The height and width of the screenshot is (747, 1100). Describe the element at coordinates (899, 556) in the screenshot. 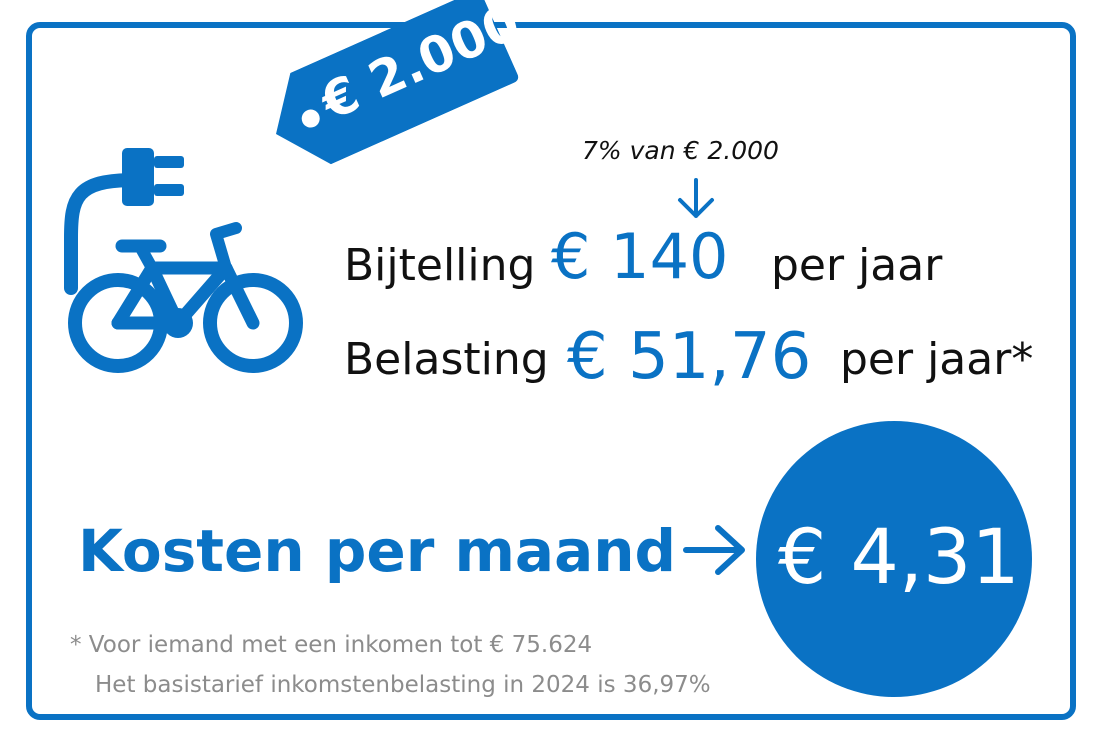

I see `monthly-cost-value: € 4,31` at that location.